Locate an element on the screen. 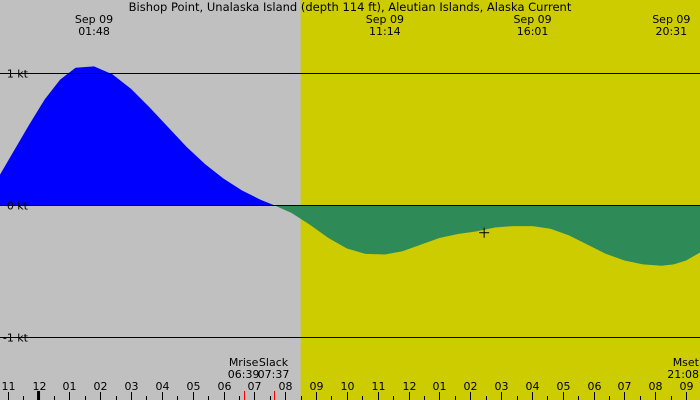 The height and width of the screenshot is (400, 700). peak-time-label: 16:01 is located at coordinates (533, 31).